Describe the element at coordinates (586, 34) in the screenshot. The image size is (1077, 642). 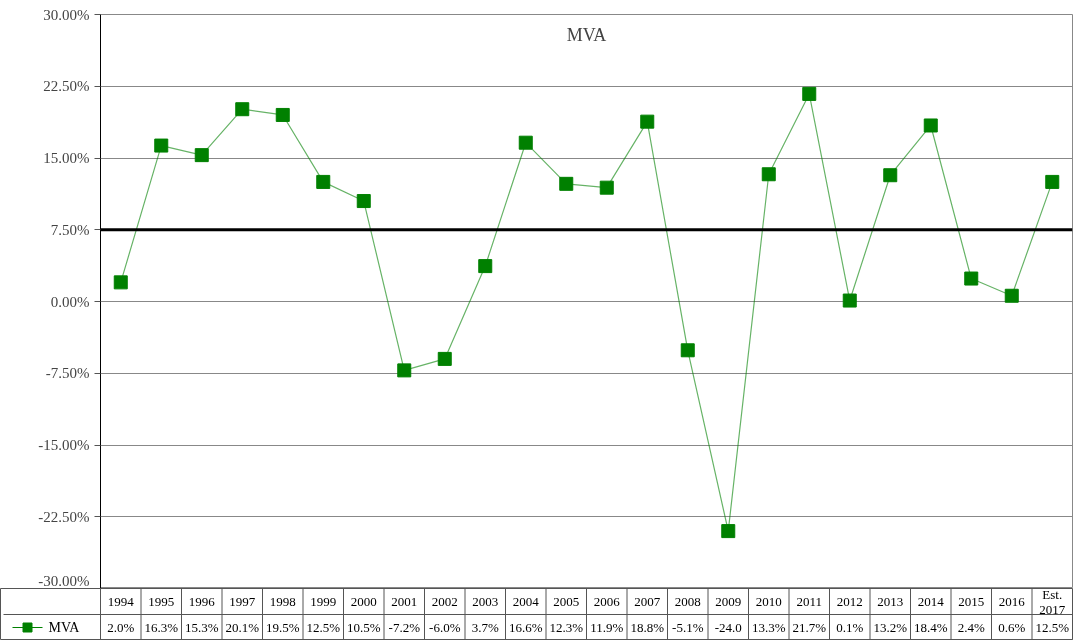
I see `text: MVA` at that location.